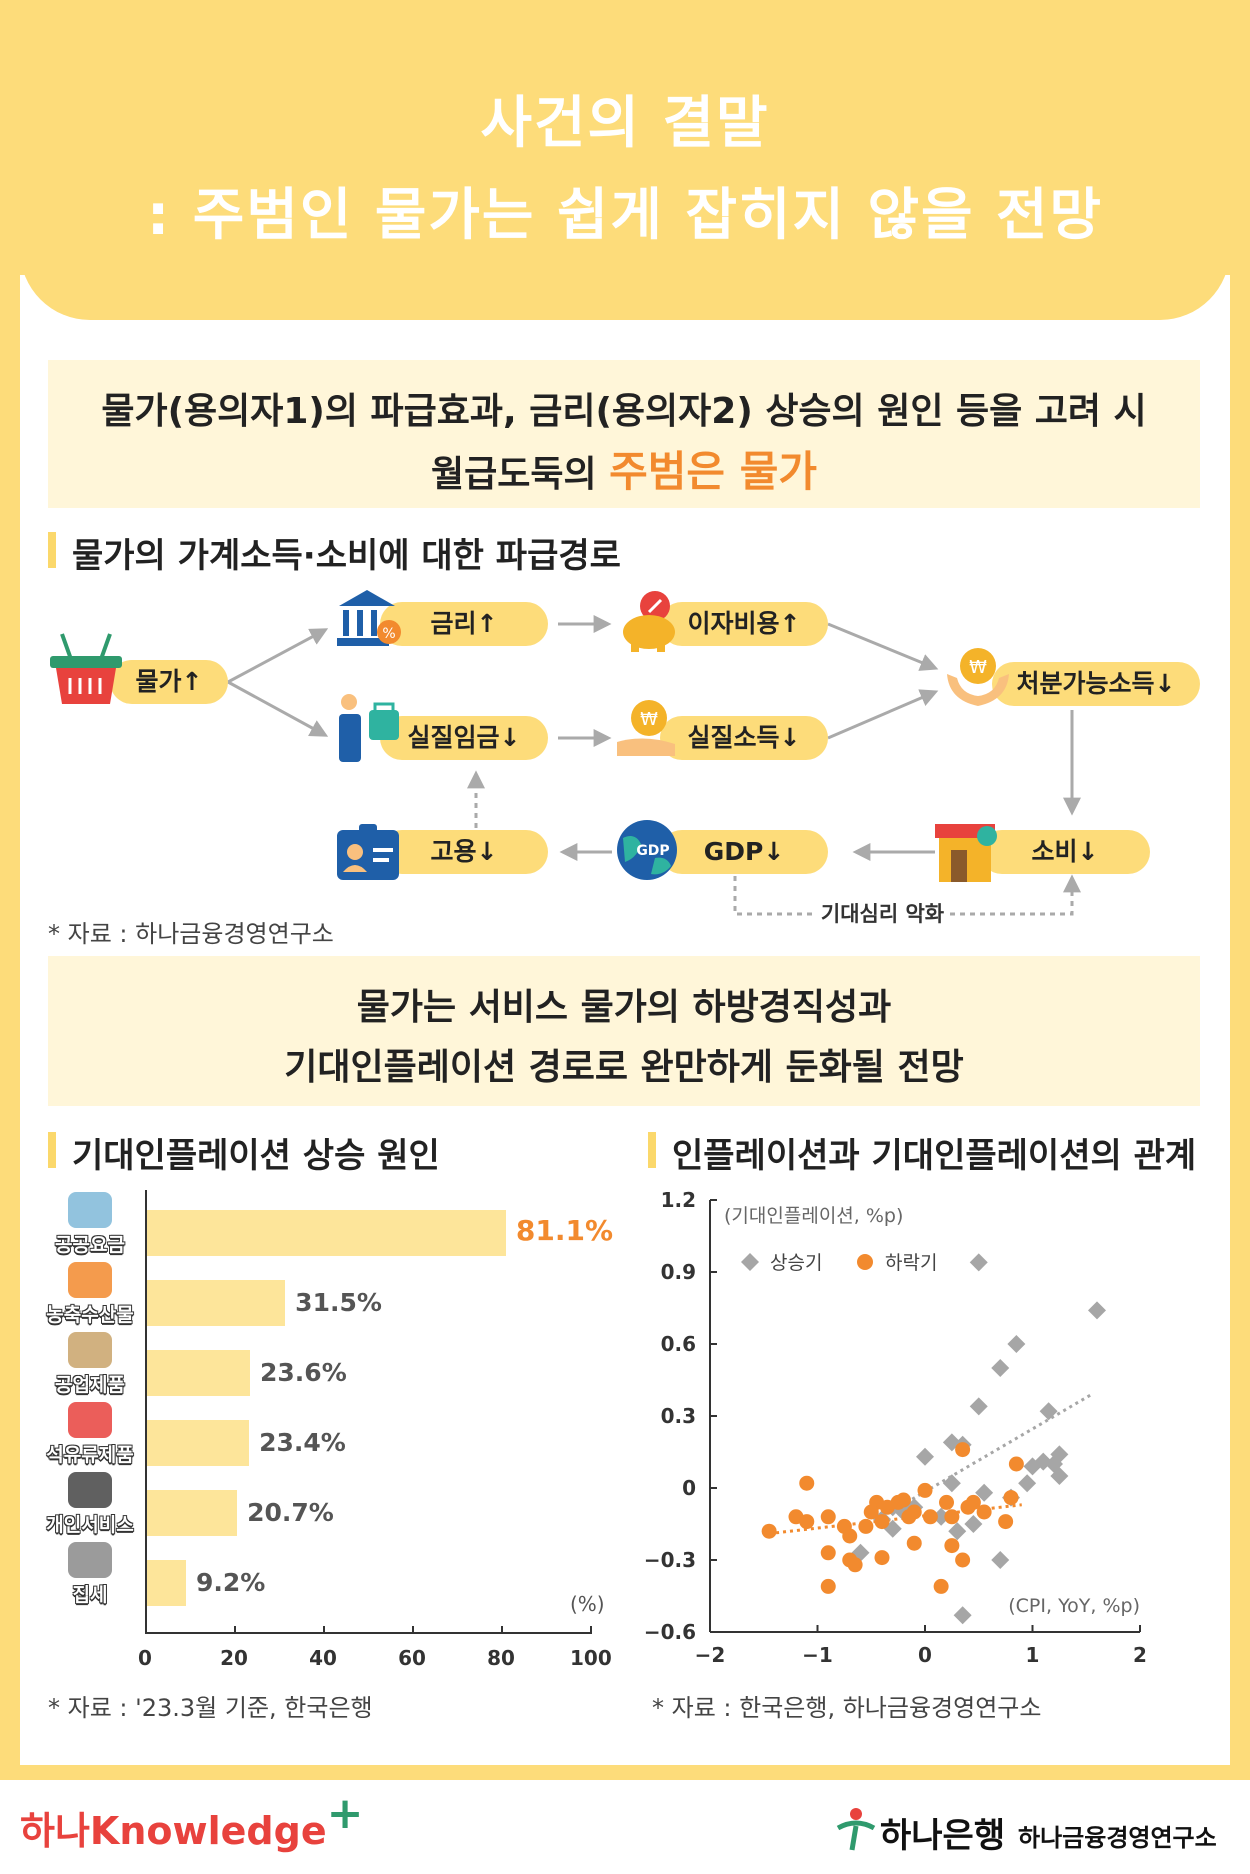 This screenshot has height=1874, width=1250. I want to click on gdp-icon-text: GDP, so click(652, 851).